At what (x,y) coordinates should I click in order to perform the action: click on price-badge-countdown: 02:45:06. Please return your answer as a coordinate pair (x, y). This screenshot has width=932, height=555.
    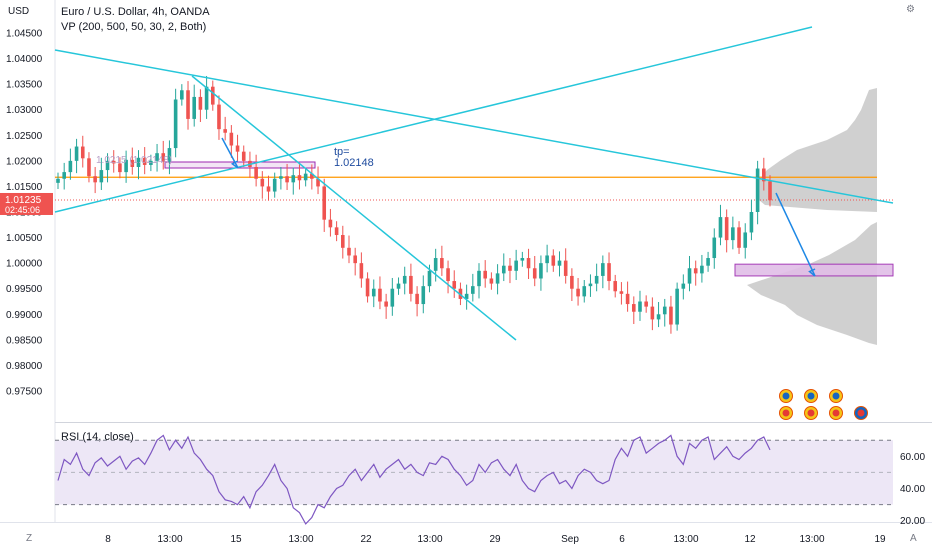
    Looking at the image, I should click on (22, 210).